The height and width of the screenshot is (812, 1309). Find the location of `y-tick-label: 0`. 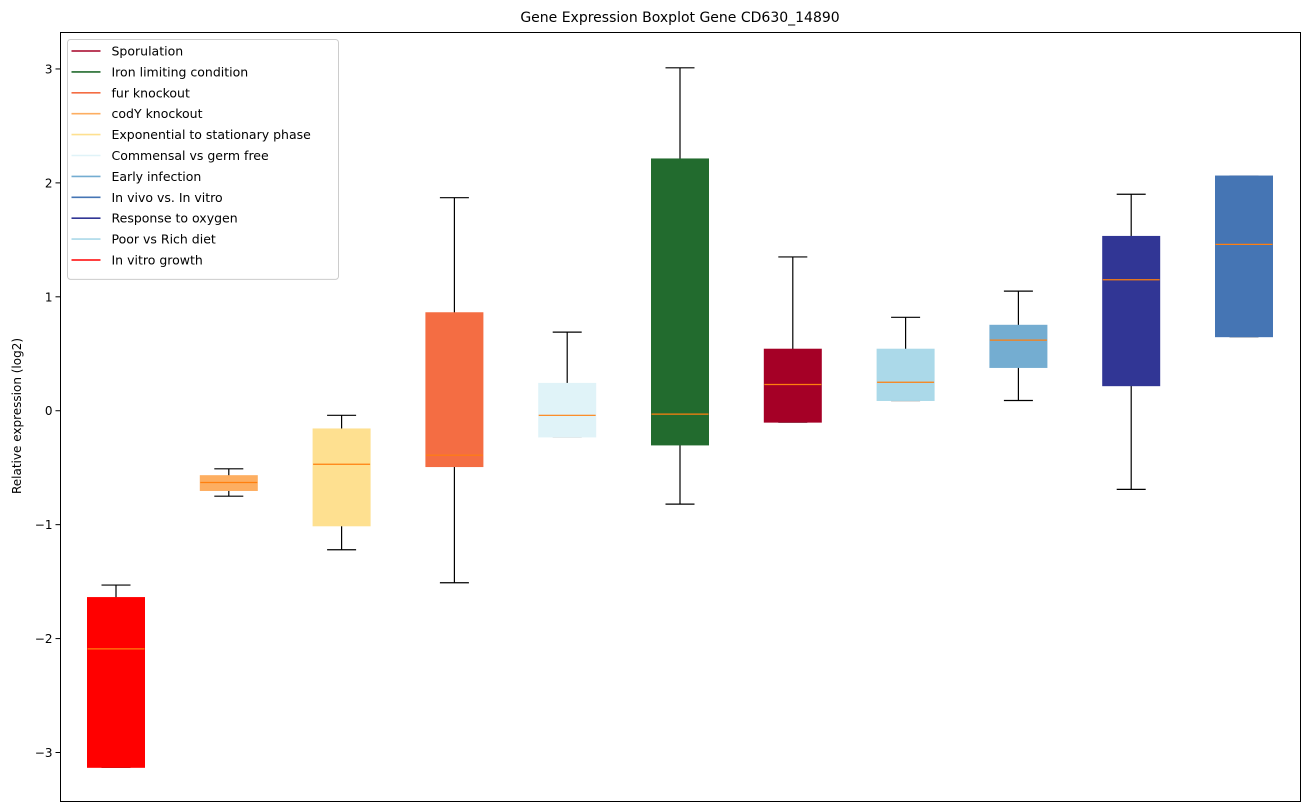

y-tick-label: 0 is located at coordinates (49, 411).